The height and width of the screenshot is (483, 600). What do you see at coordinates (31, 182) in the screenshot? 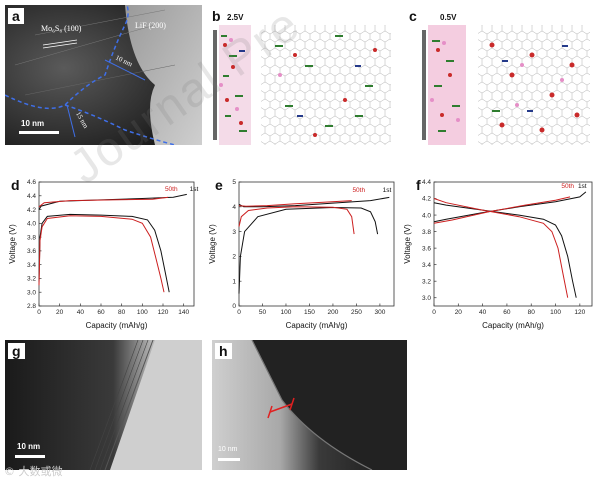
I see `y-tick-label: 4.6` at bounding box center [31, 182].